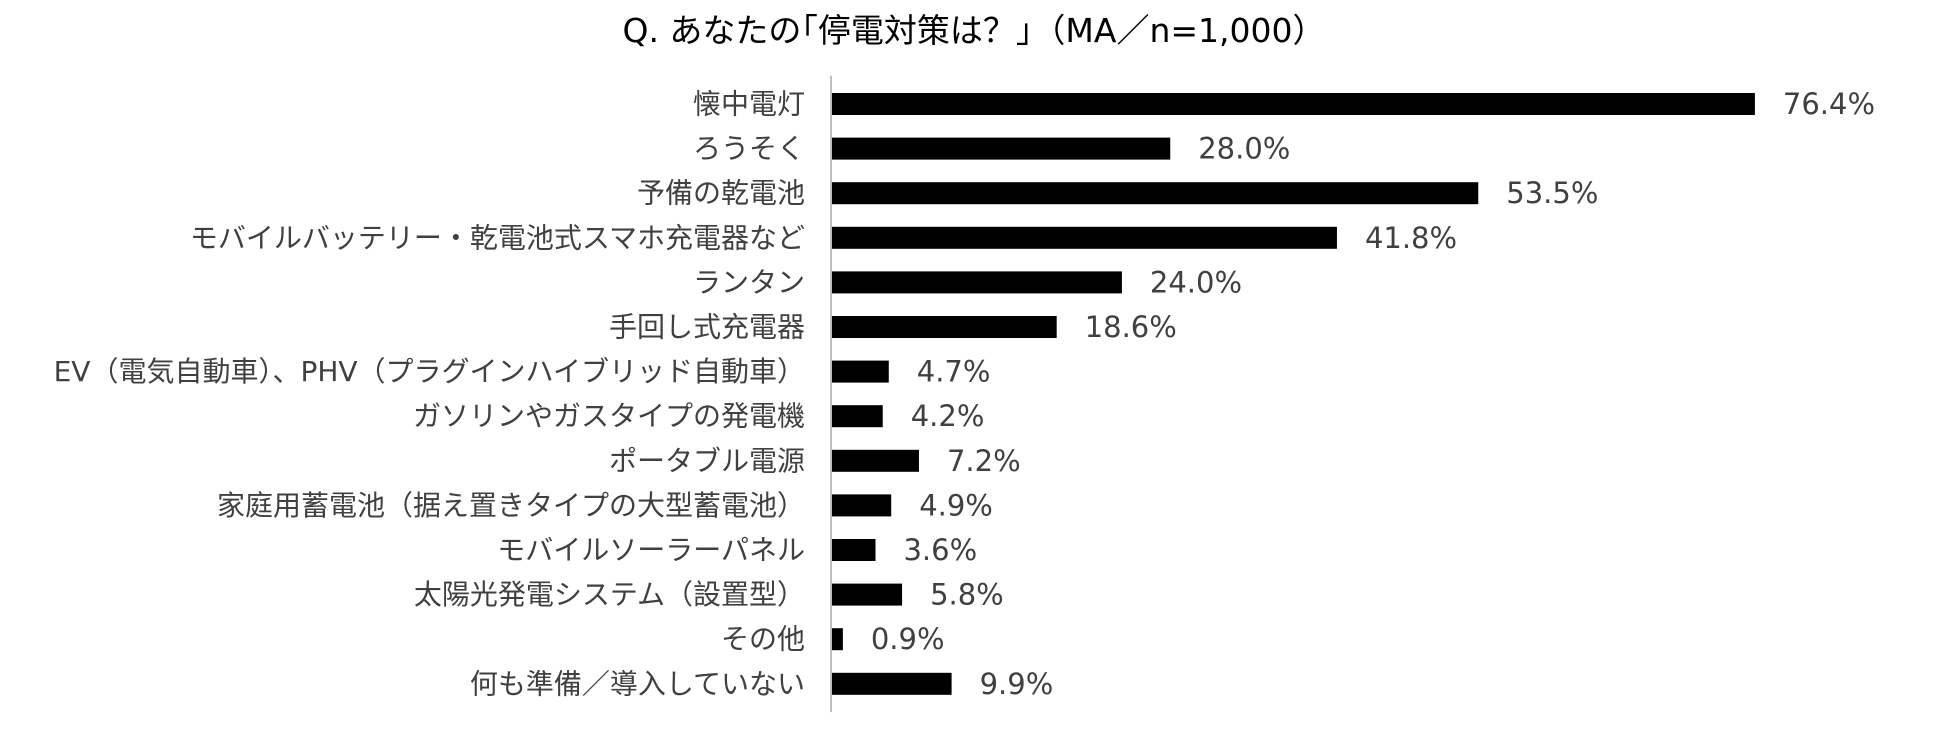 Image resolution: width=1948 pixels, height=748 pixels. What do you see at coordinates (1829, 104) in the screenshot?
I see `data-label: 76.4%` at bounding box center [1829, 104].